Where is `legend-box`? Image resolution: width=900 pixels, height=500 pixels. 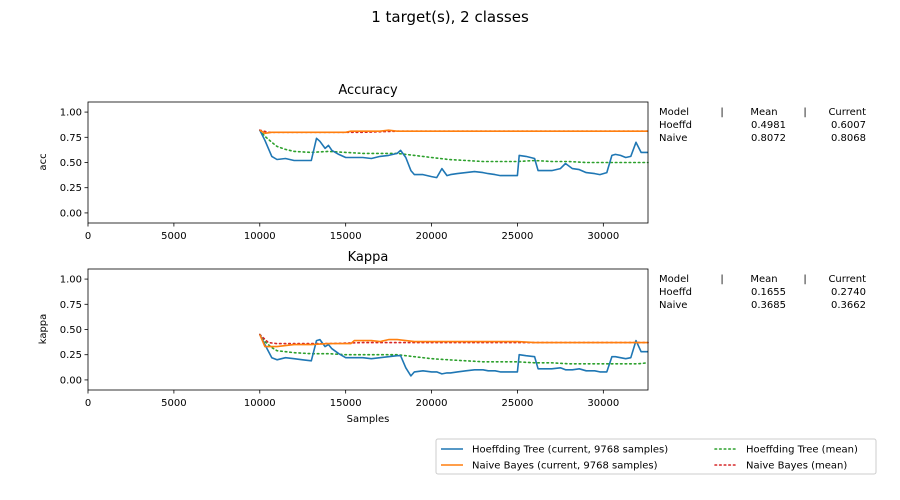 legend-box is located at coordinates (656, 456).